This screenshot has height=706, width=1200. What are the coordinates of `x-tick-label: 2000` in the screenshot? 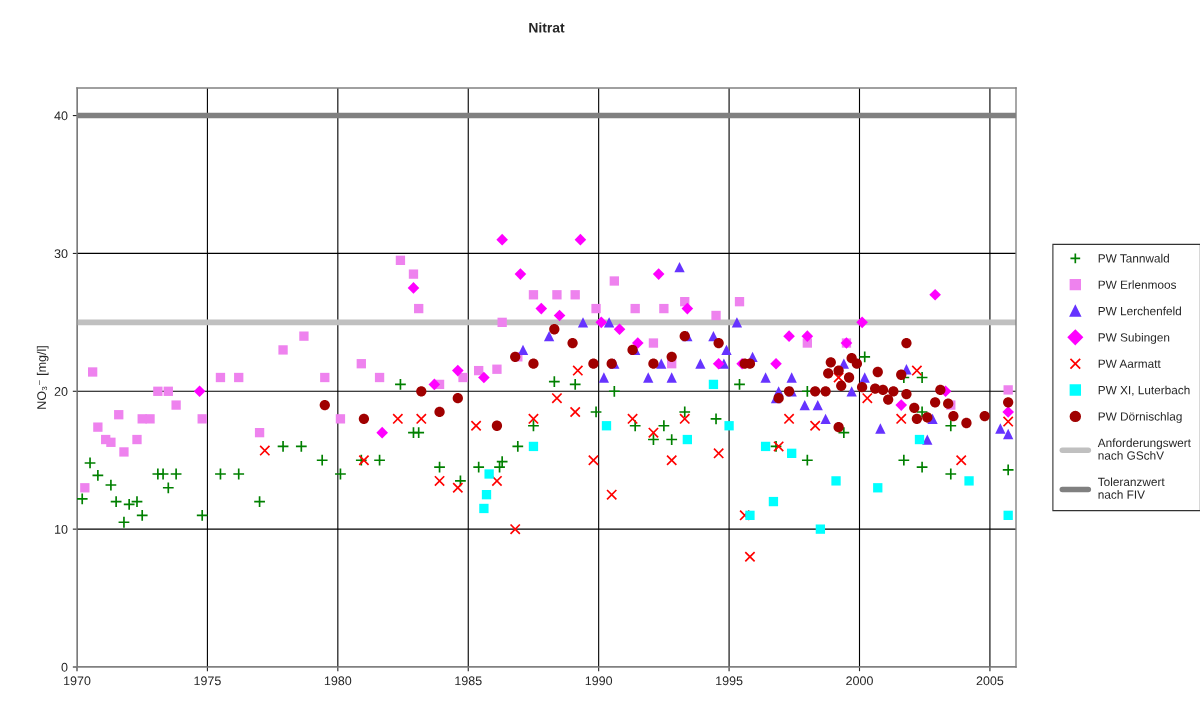 It's located at (859, 681).